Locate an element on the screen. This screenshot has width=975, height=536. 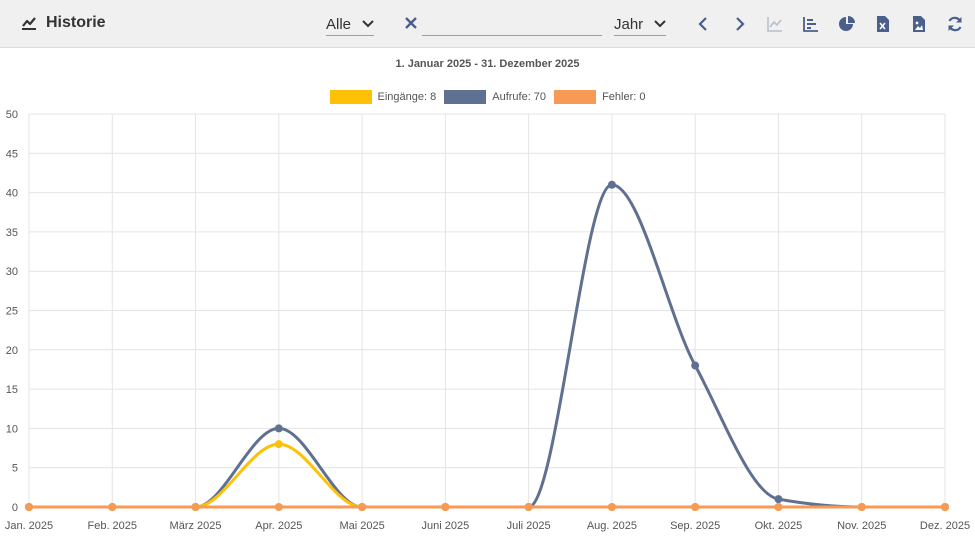
toolbar: Historie Alle Jahr is located at coordinates (487, 24).